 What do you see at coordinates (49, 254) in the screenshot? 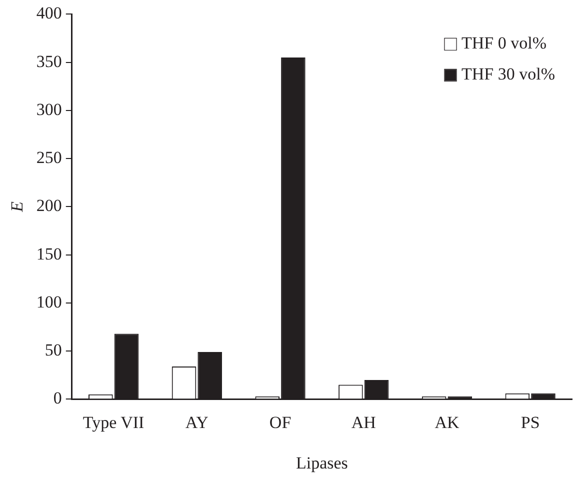
I see `y-tick-label: 150` at bounding box center [49, 254].